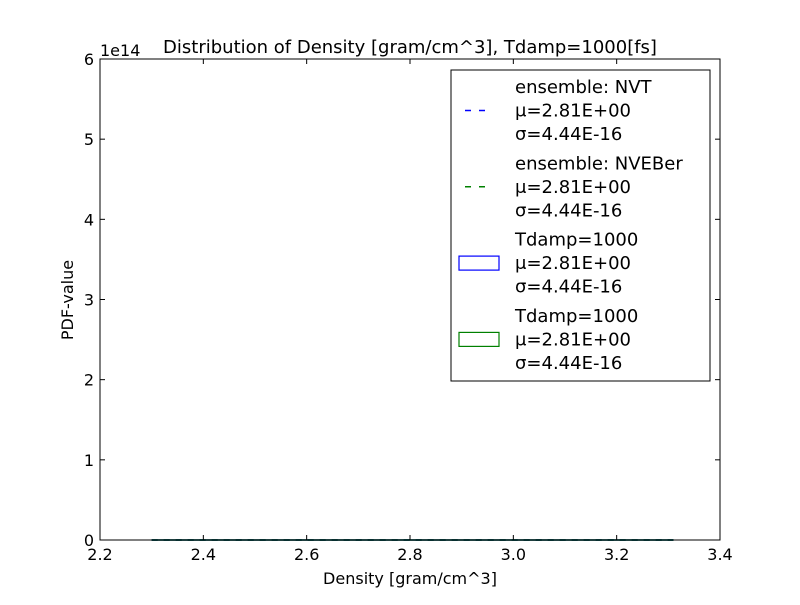  What do you see at coordinates (584, 87) in the screenshot?
I see `legend-entry-text: ensemble: NVT` at bounding box center [584, 87].